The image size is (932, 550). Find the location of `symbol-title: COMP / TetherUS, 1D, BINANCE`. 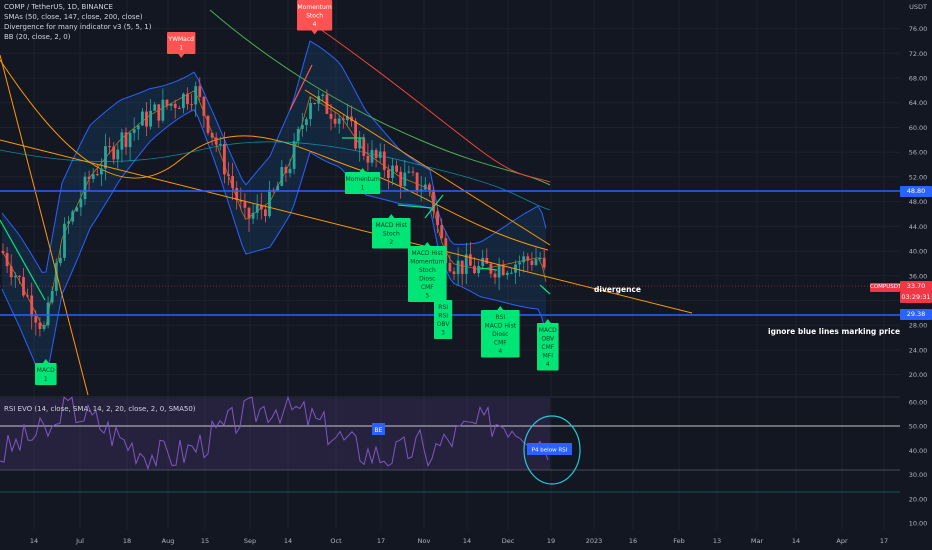

symbol-title: COMP / TetherUS, 1D, BINANCE is located at coordinates (58, 7).